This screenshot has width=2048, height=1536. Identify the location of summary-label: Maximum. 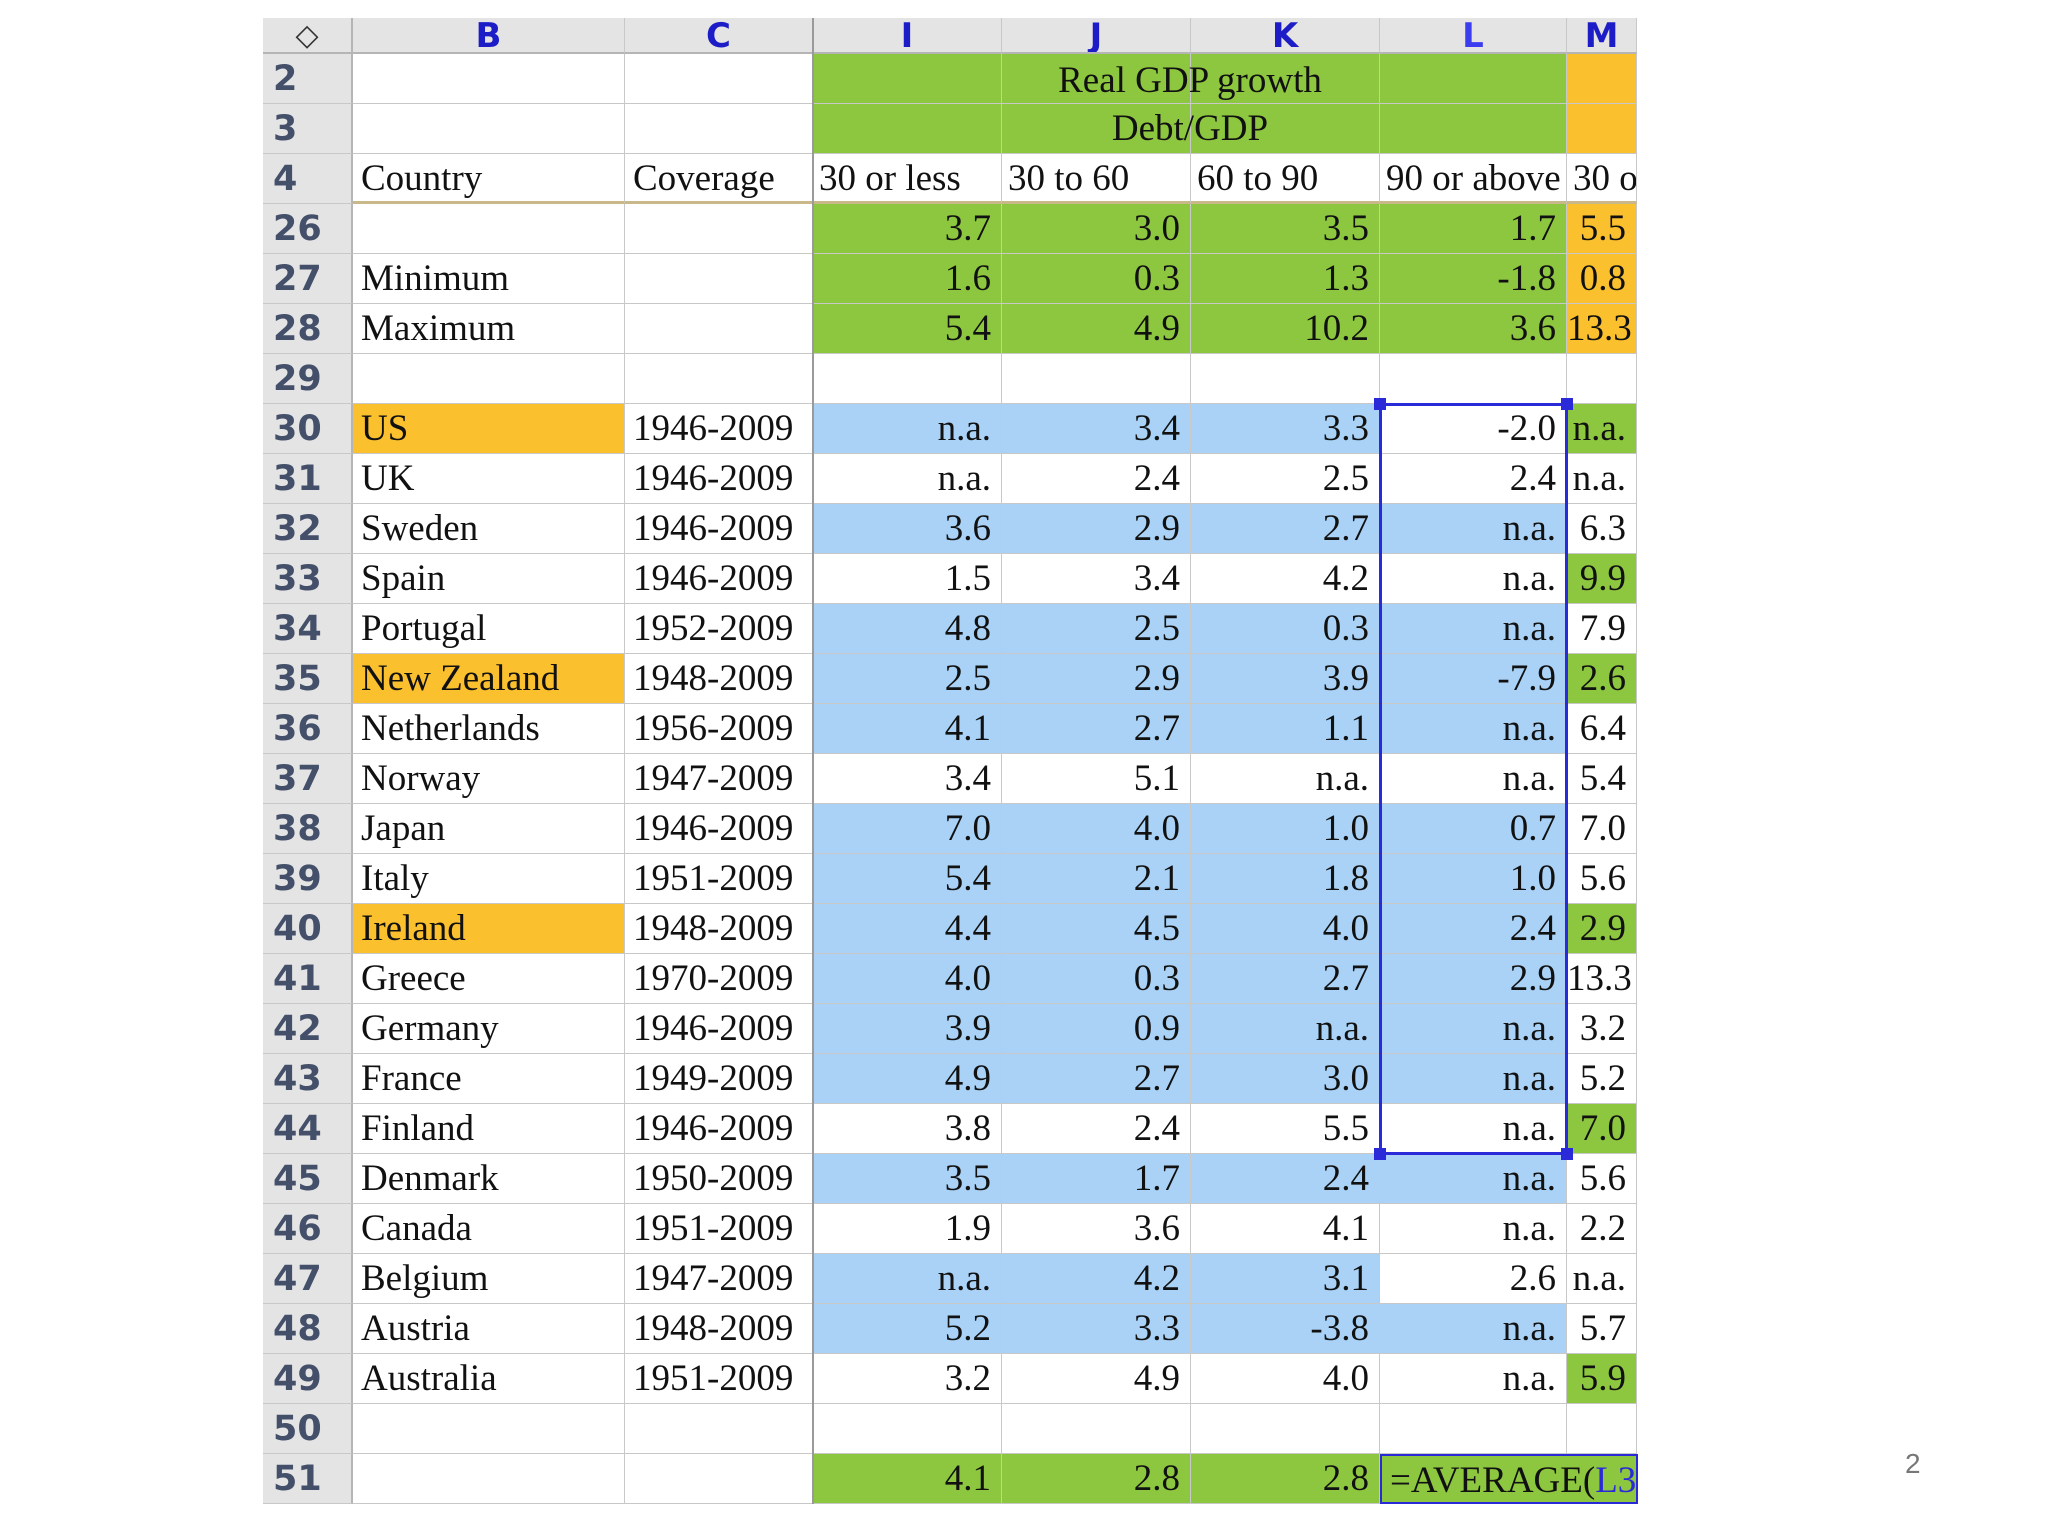
(489, 329).